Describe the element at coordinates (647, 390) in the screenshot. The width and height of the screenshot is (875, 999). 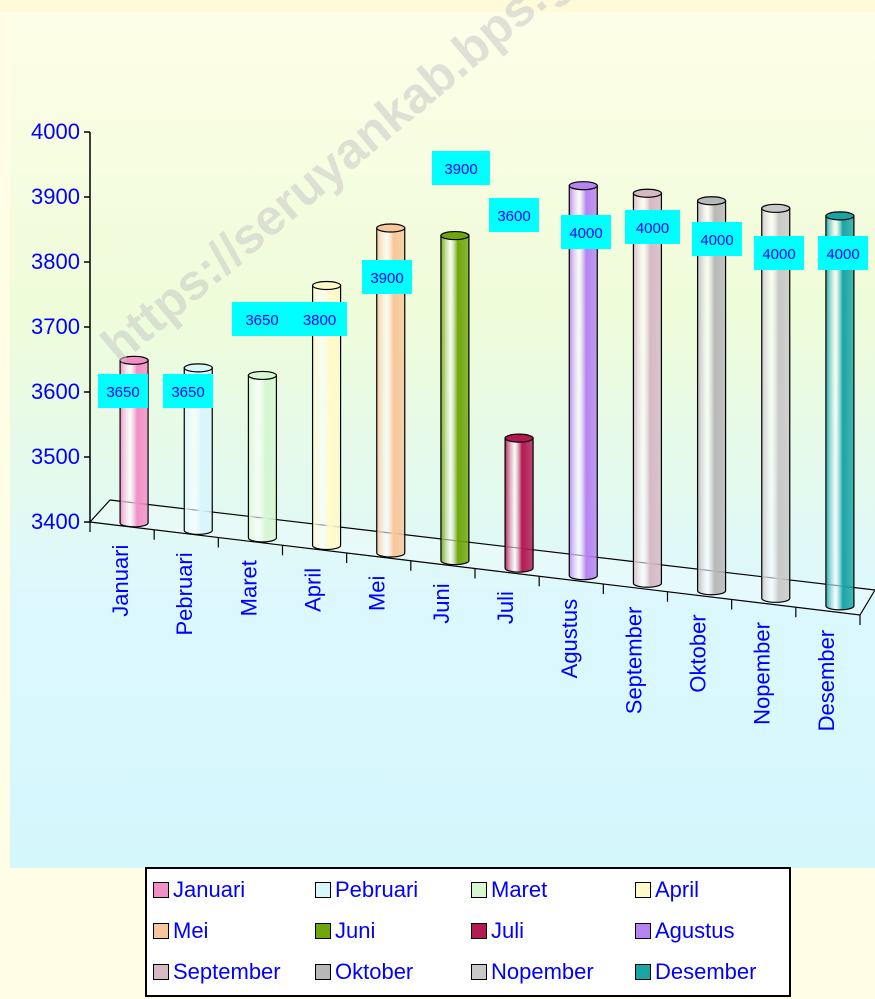
I see `bar-september` at that location.